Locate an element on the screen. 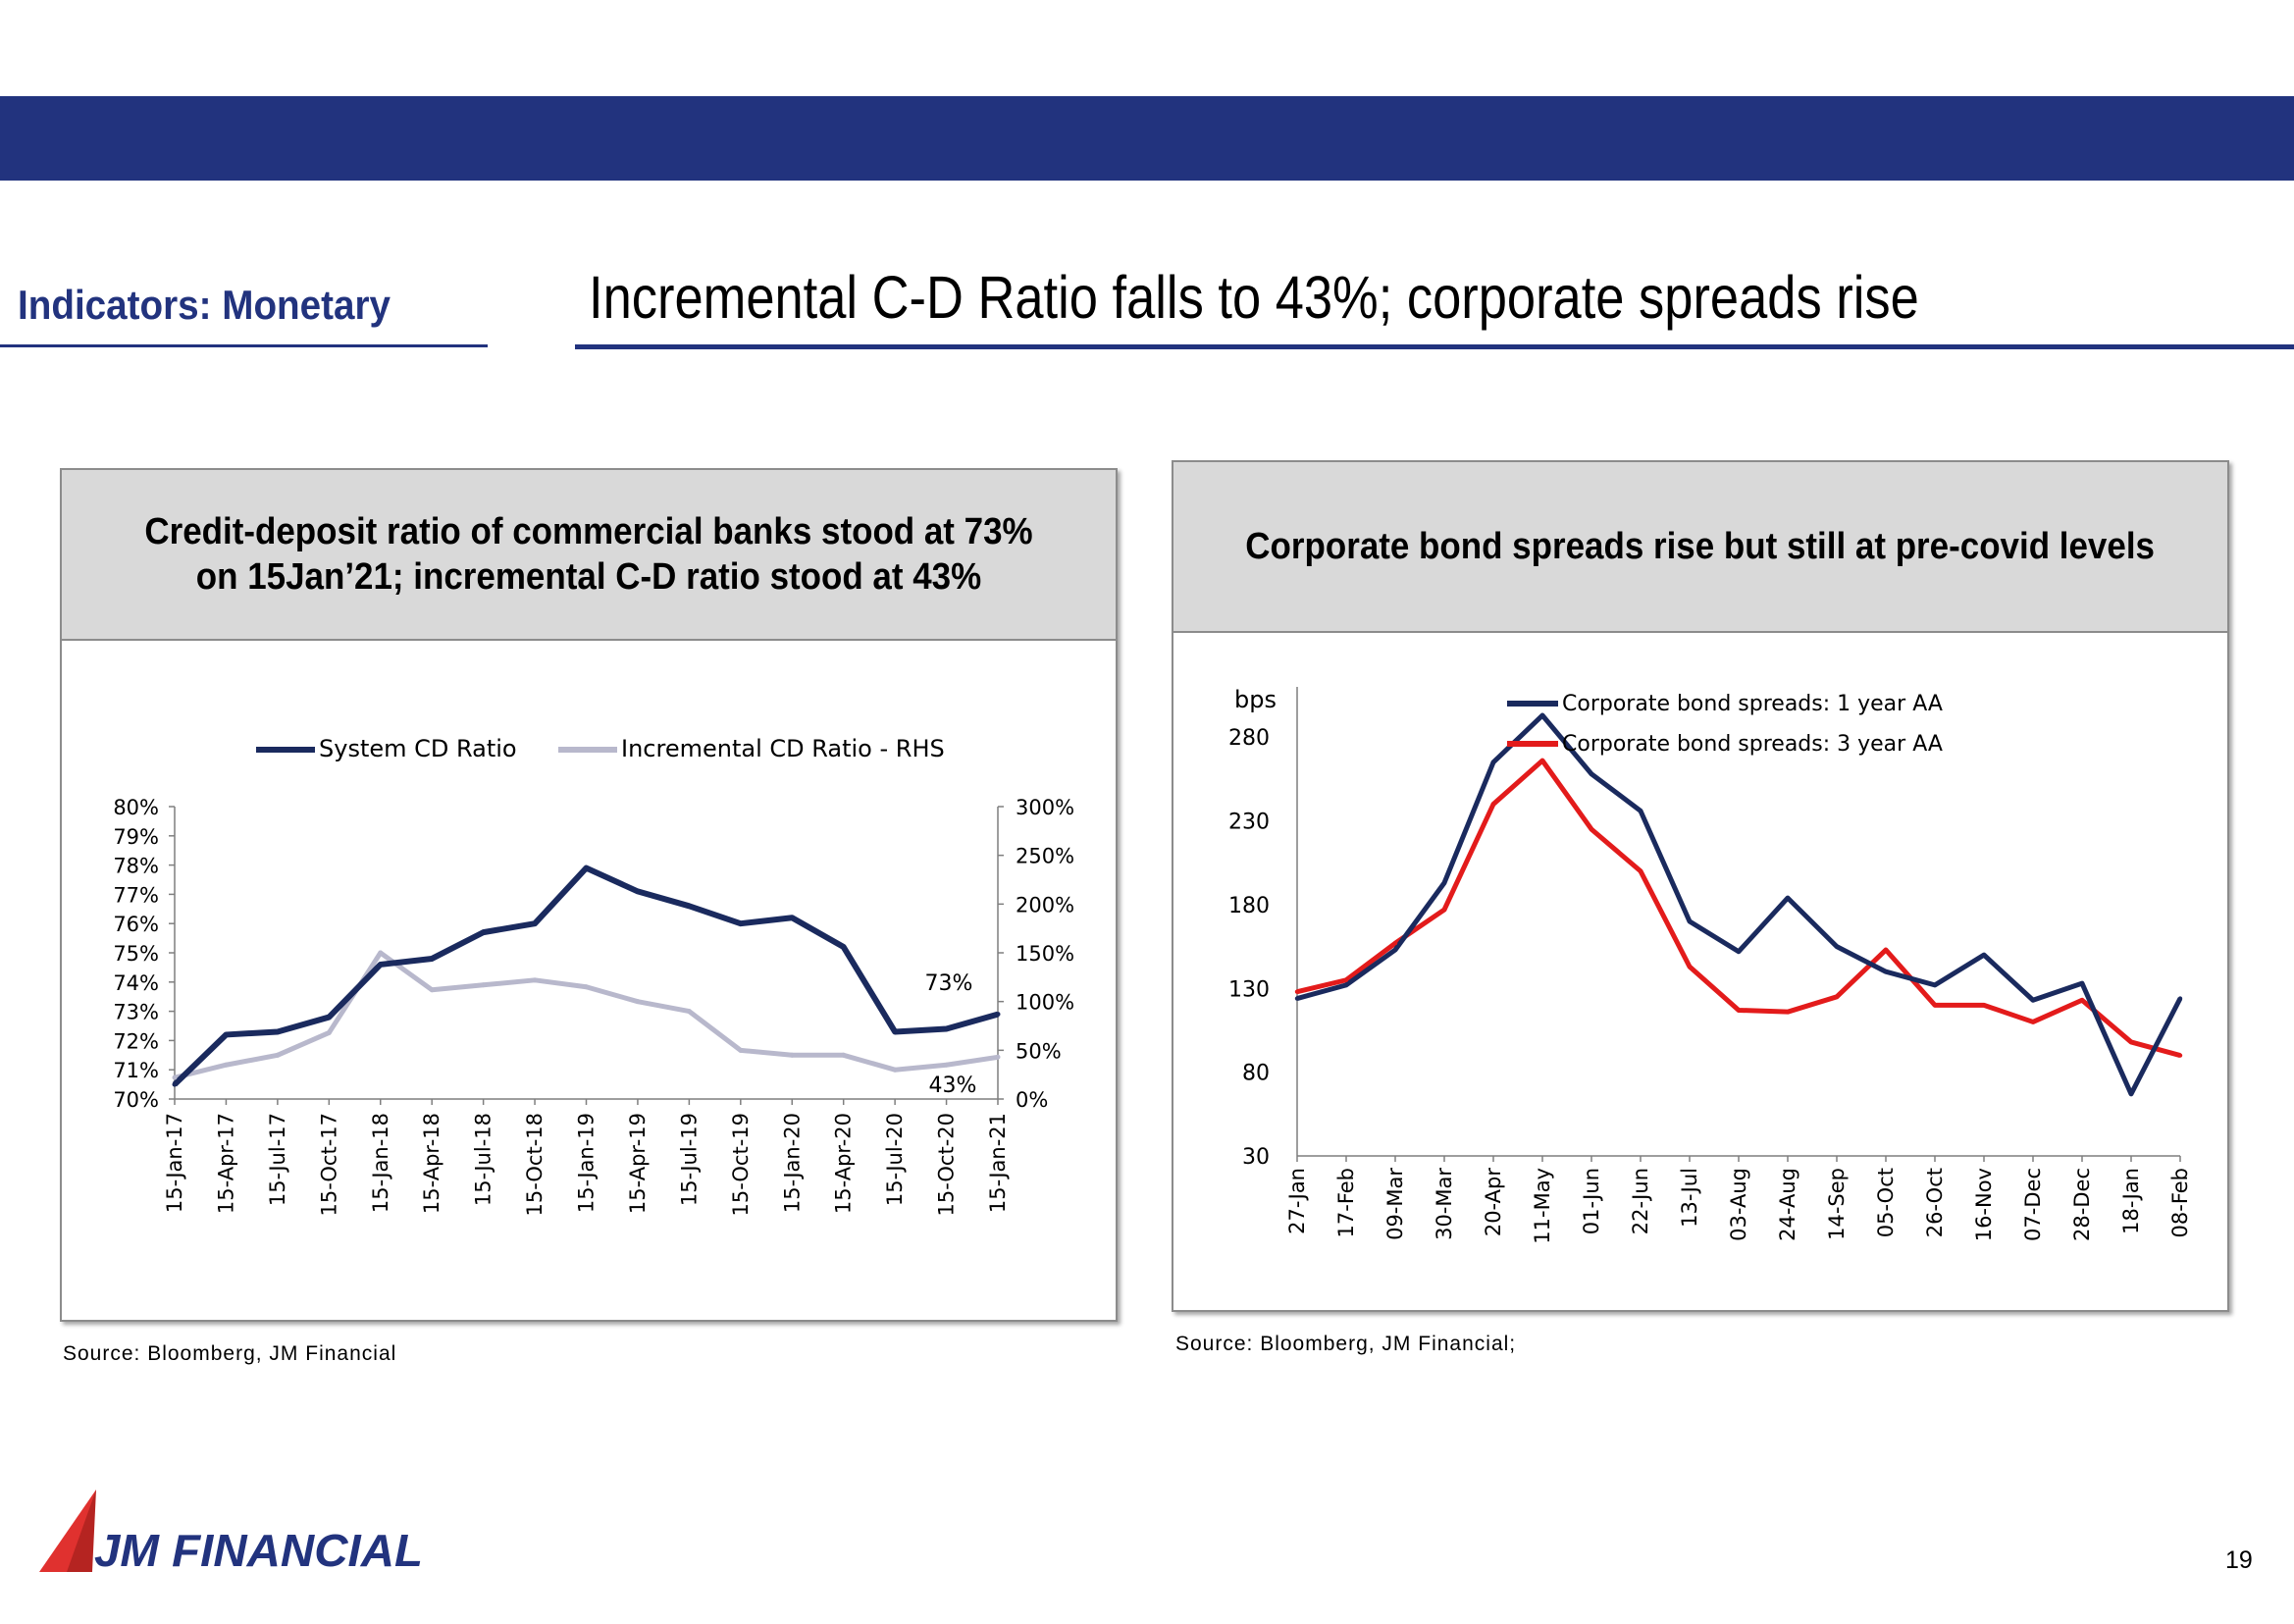  legend-label-incremental-cd: Incremental CD Ratio - RHS is located at coordinates (783, 748).